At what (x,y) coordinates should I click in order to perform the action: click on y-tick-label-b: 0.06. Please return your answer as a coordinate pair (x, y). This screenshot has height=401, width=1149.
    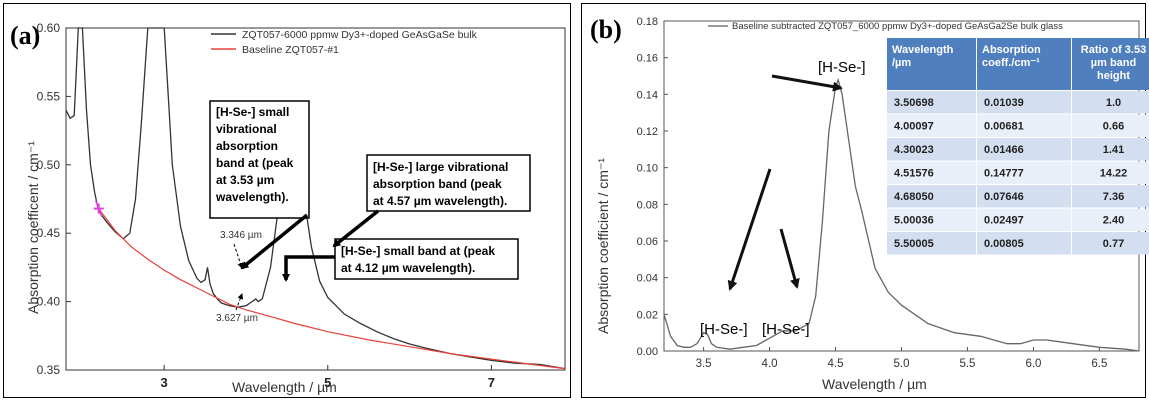
    Looking at the image, I should click on (647, 242).